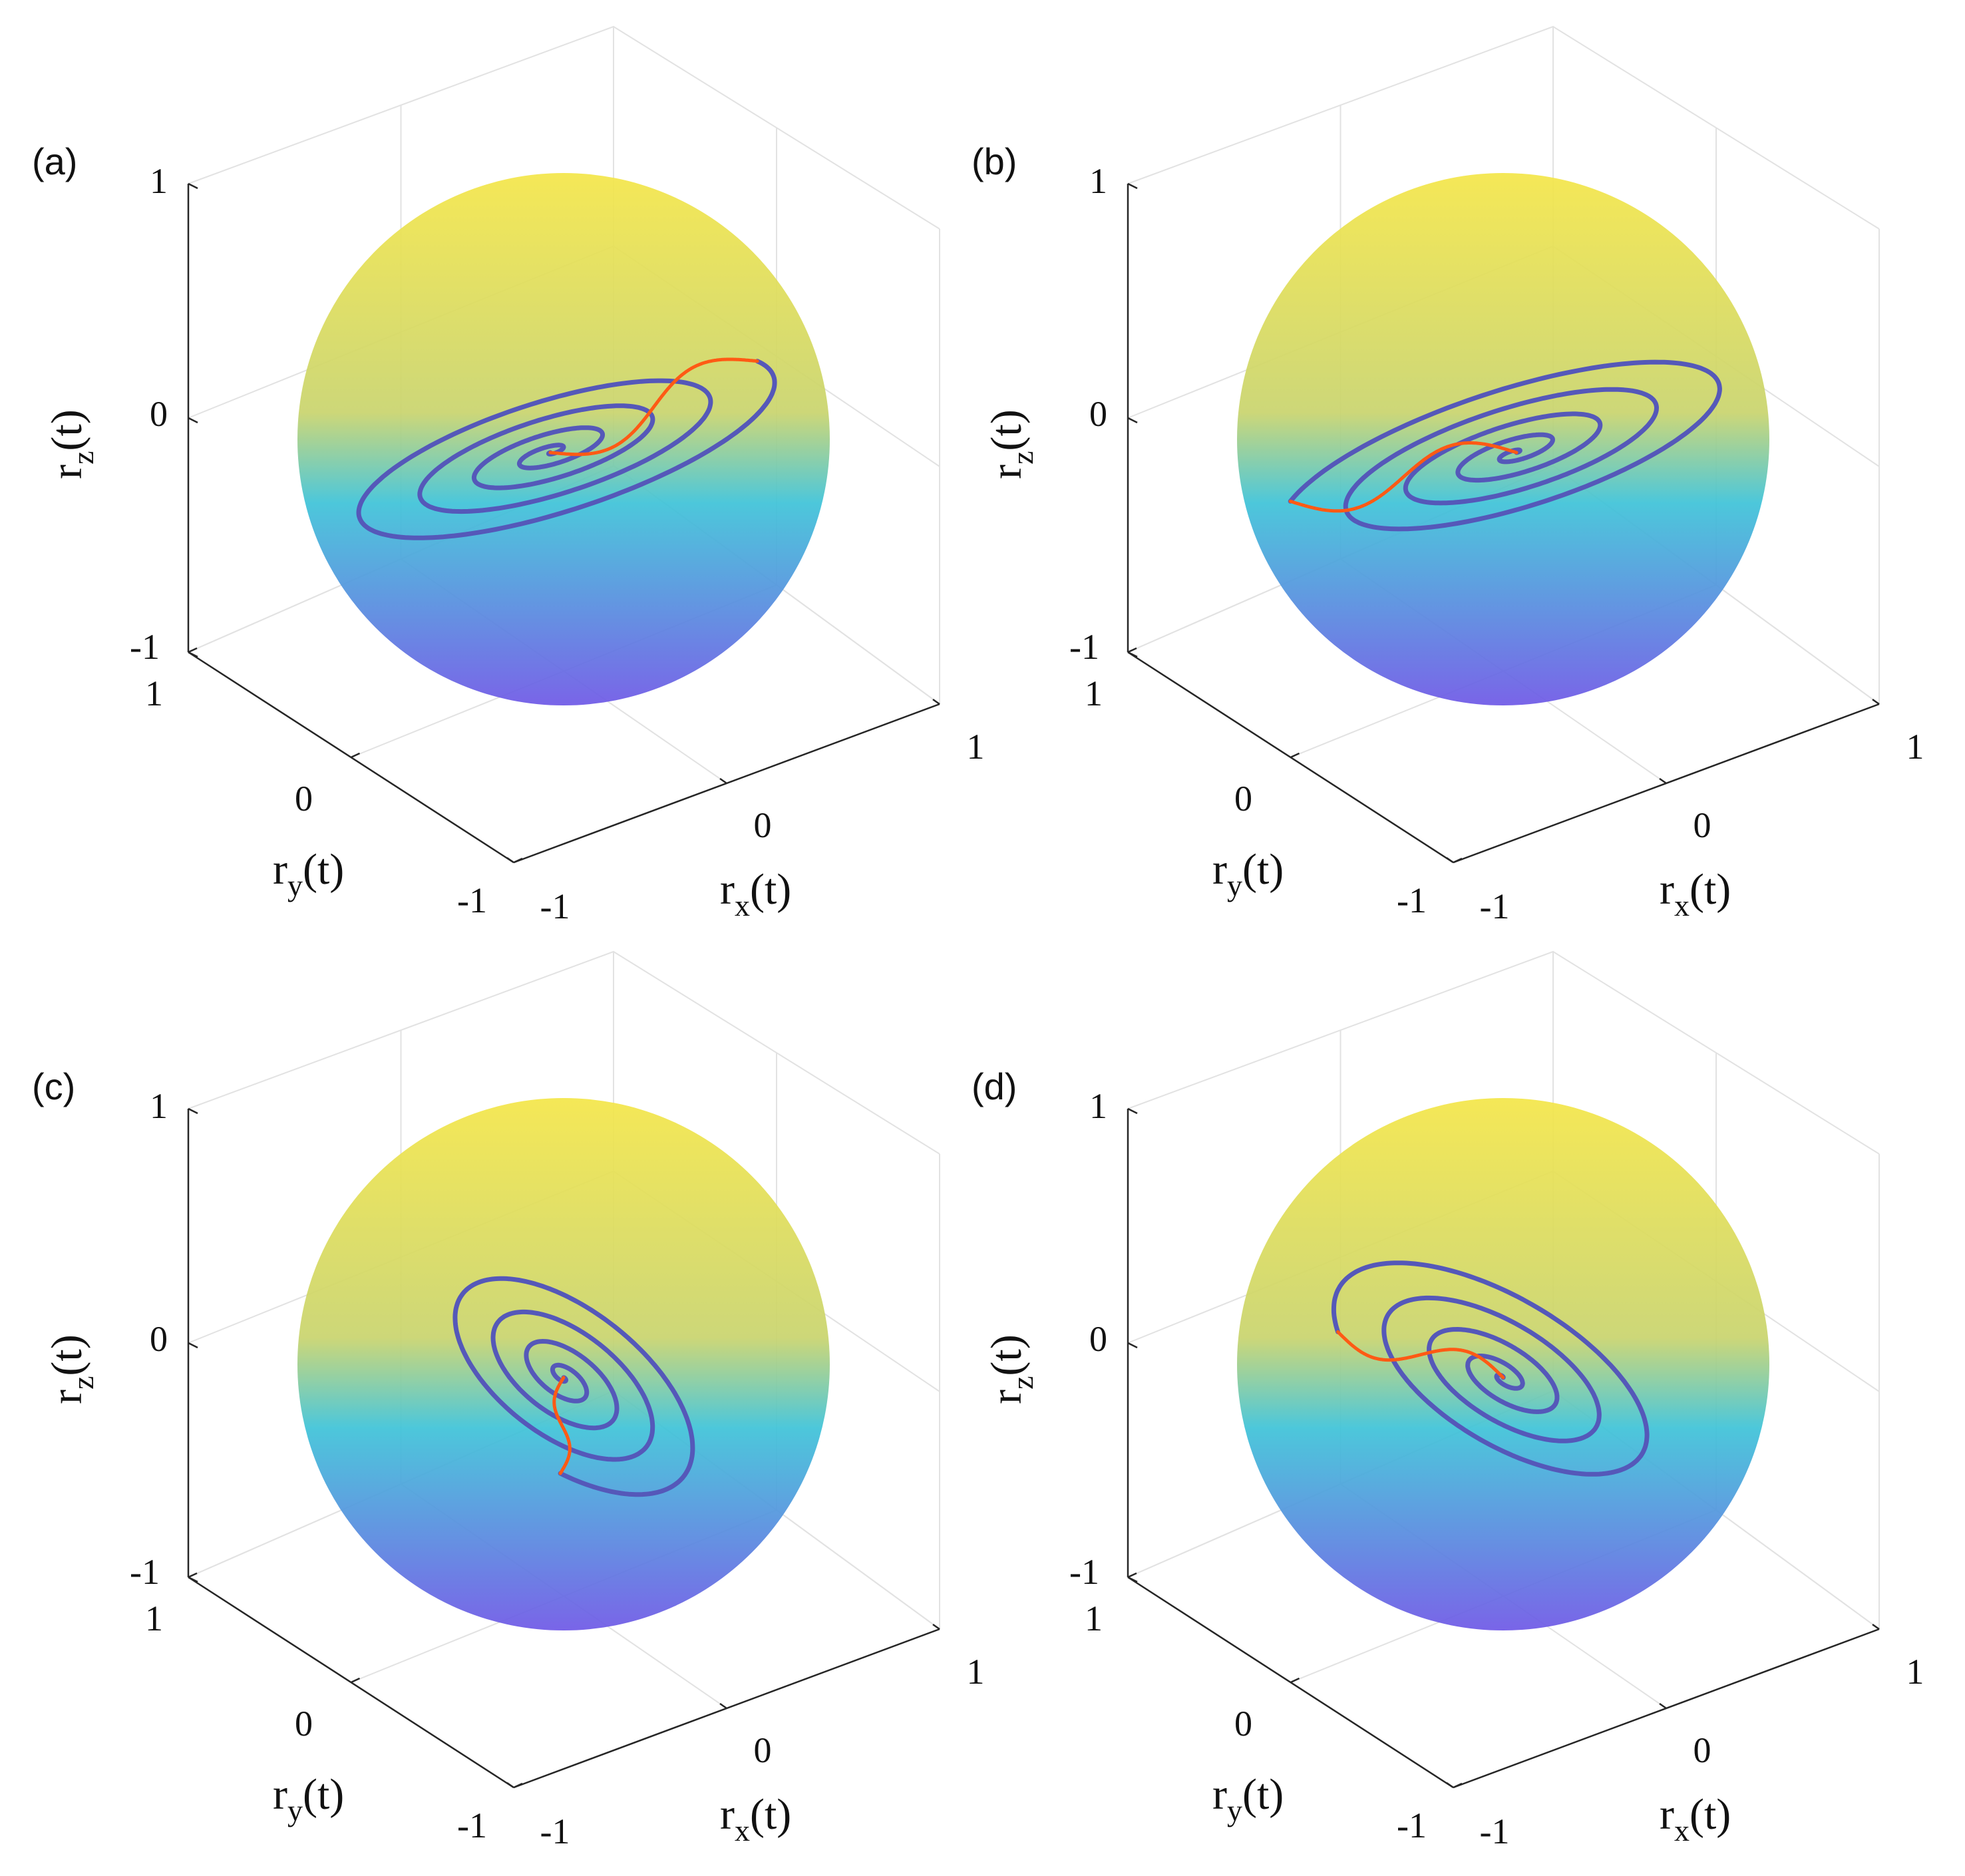 The width and height of the screenshot is (1965, 1876). What do you see at coordinates (995, 1086) in the screenshot?
I see `panel-label: (d)` at bounding box center [995, 1086].